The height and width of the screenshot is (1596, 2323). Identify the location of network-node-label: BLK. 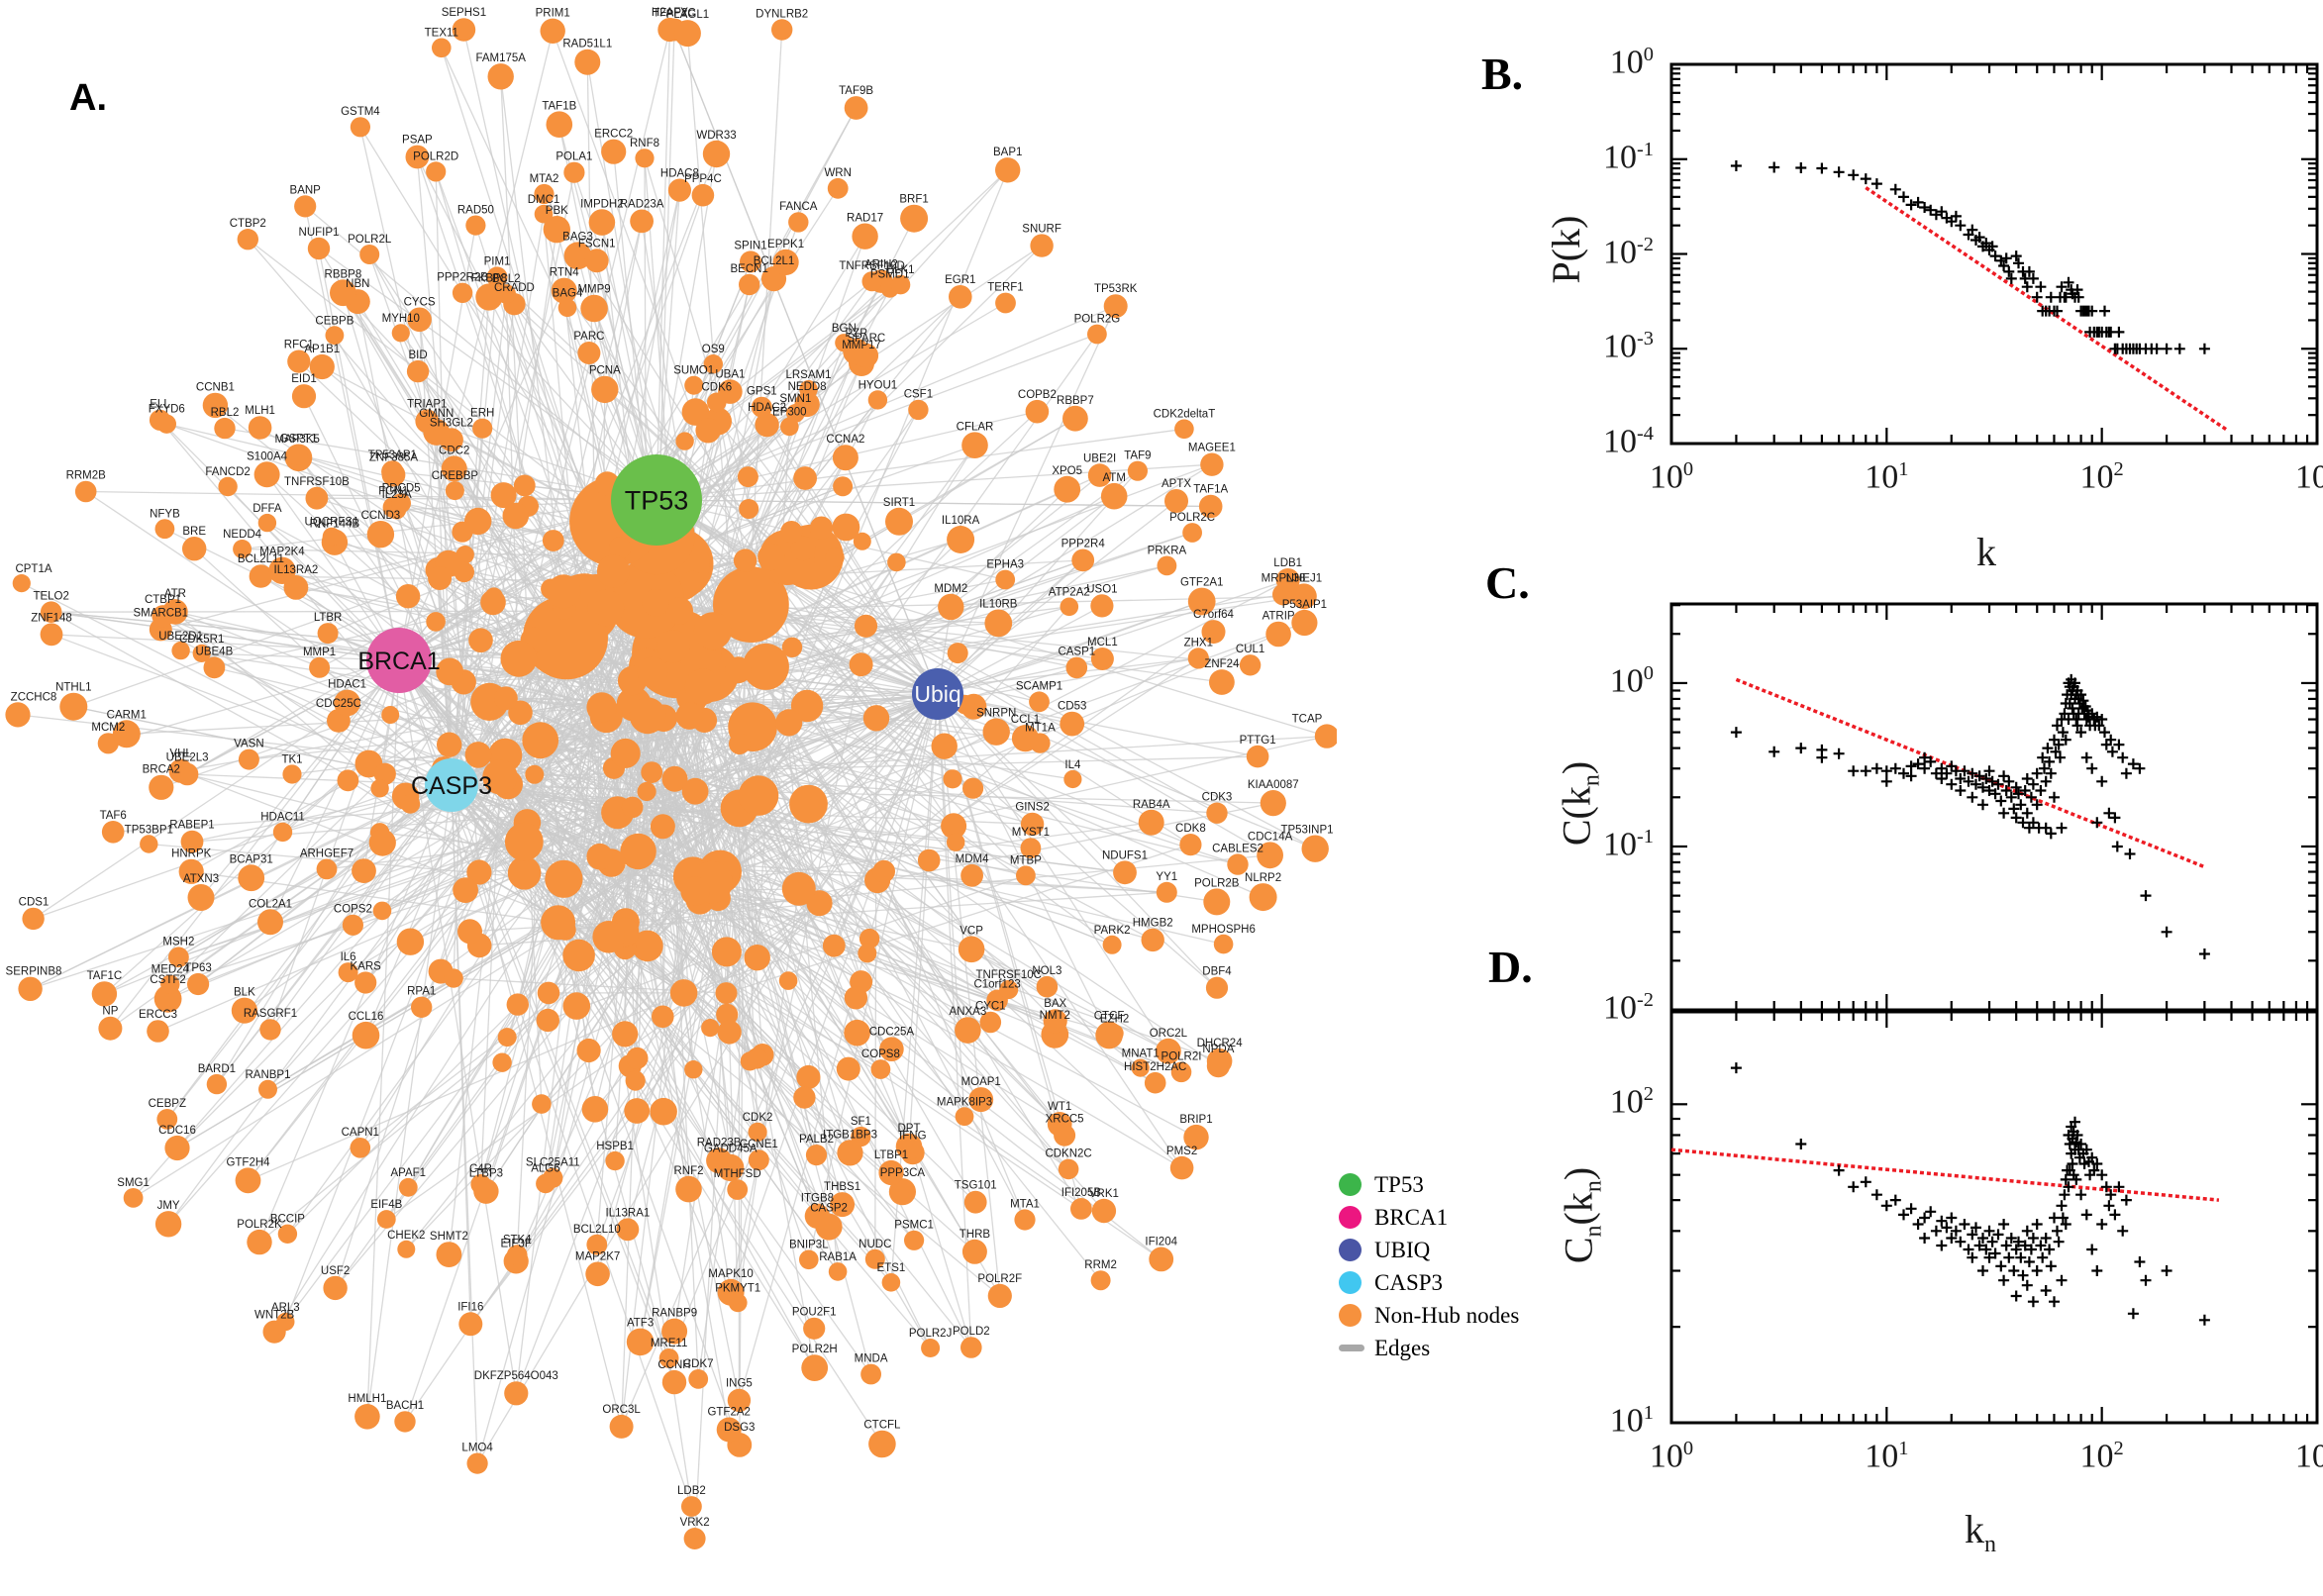
(245, 993).